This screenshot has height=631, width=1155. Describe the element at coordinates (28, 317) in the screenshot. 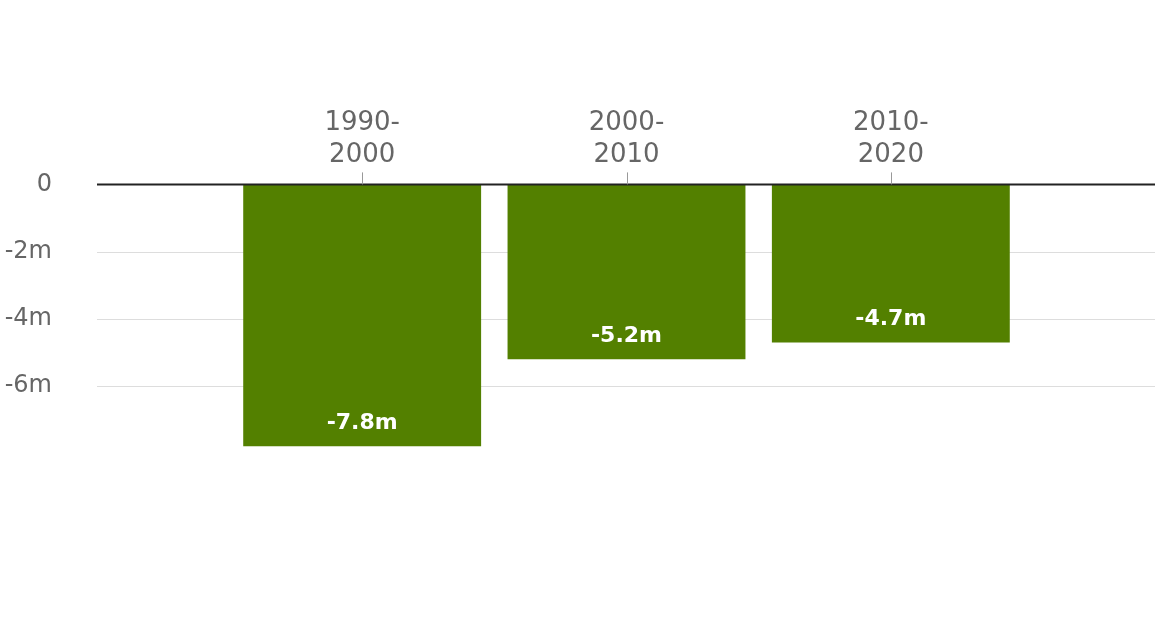

I see `y-tick-label: -4m` at that location.